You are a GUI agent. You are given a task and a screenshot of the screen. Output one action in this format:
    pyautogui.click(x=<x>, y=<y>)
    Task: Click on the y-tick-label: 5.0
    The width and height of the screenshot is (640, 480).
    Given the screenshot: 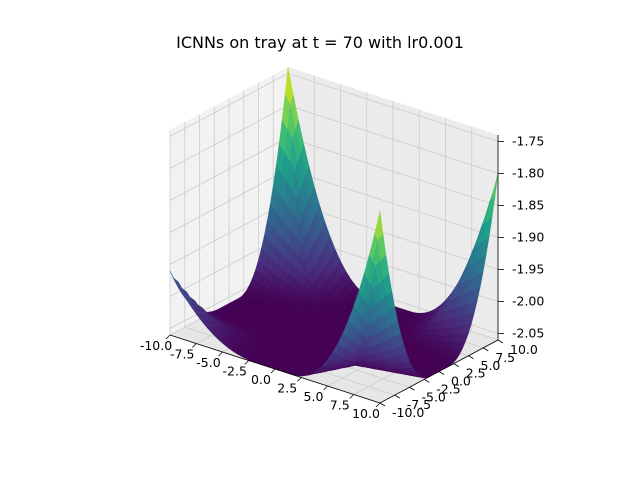 What is the action you would take?
    pyautogui.click(x=491, y=365)
    